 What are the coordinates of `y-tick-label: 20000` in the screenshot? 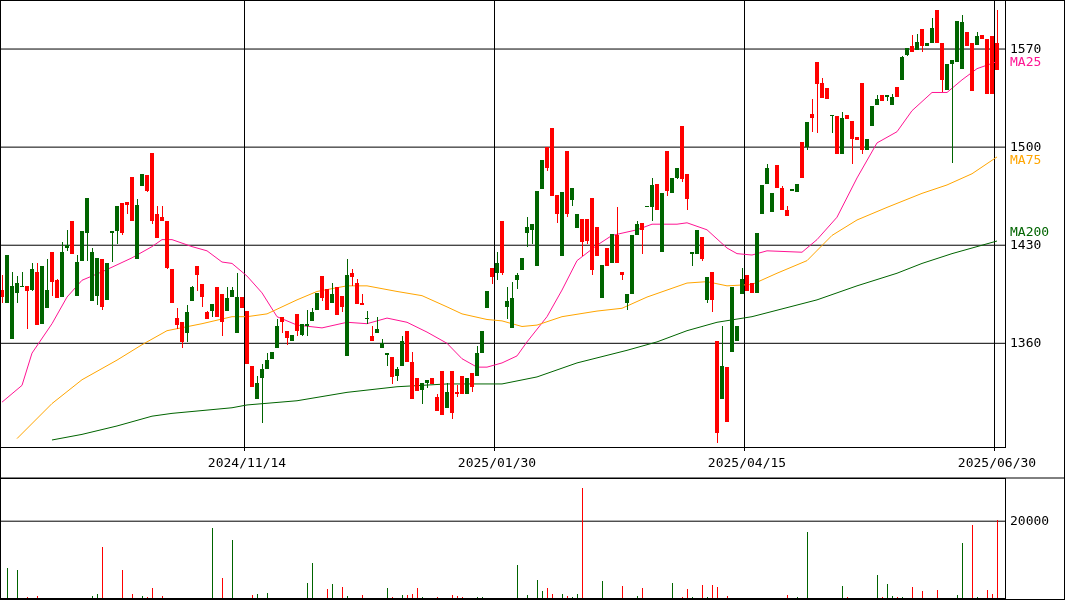 It's located at (1030, 520).